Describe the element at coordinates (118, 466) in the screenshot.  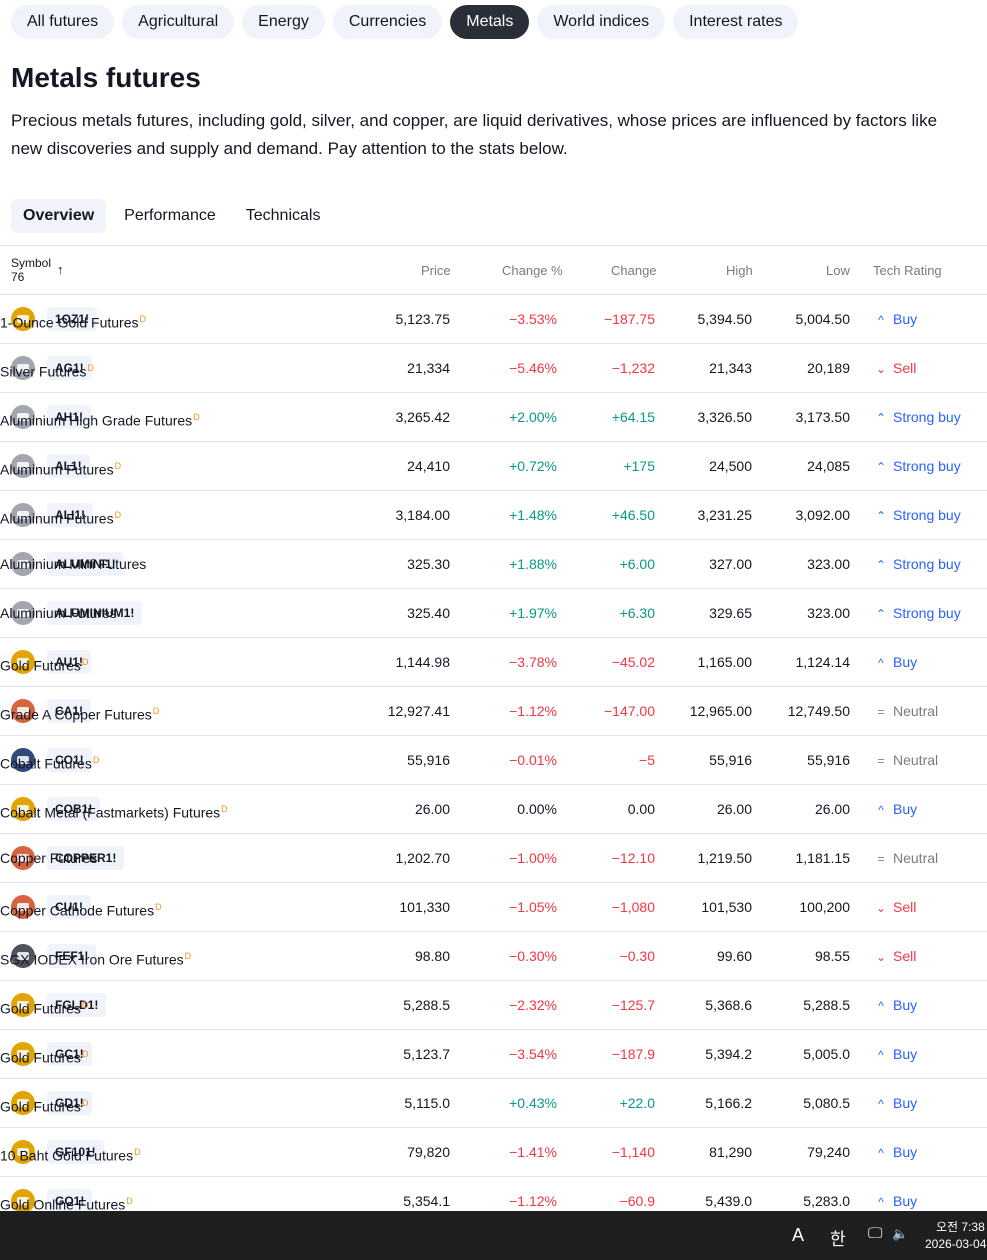
I see `delayed-data-marker: D` at that location.